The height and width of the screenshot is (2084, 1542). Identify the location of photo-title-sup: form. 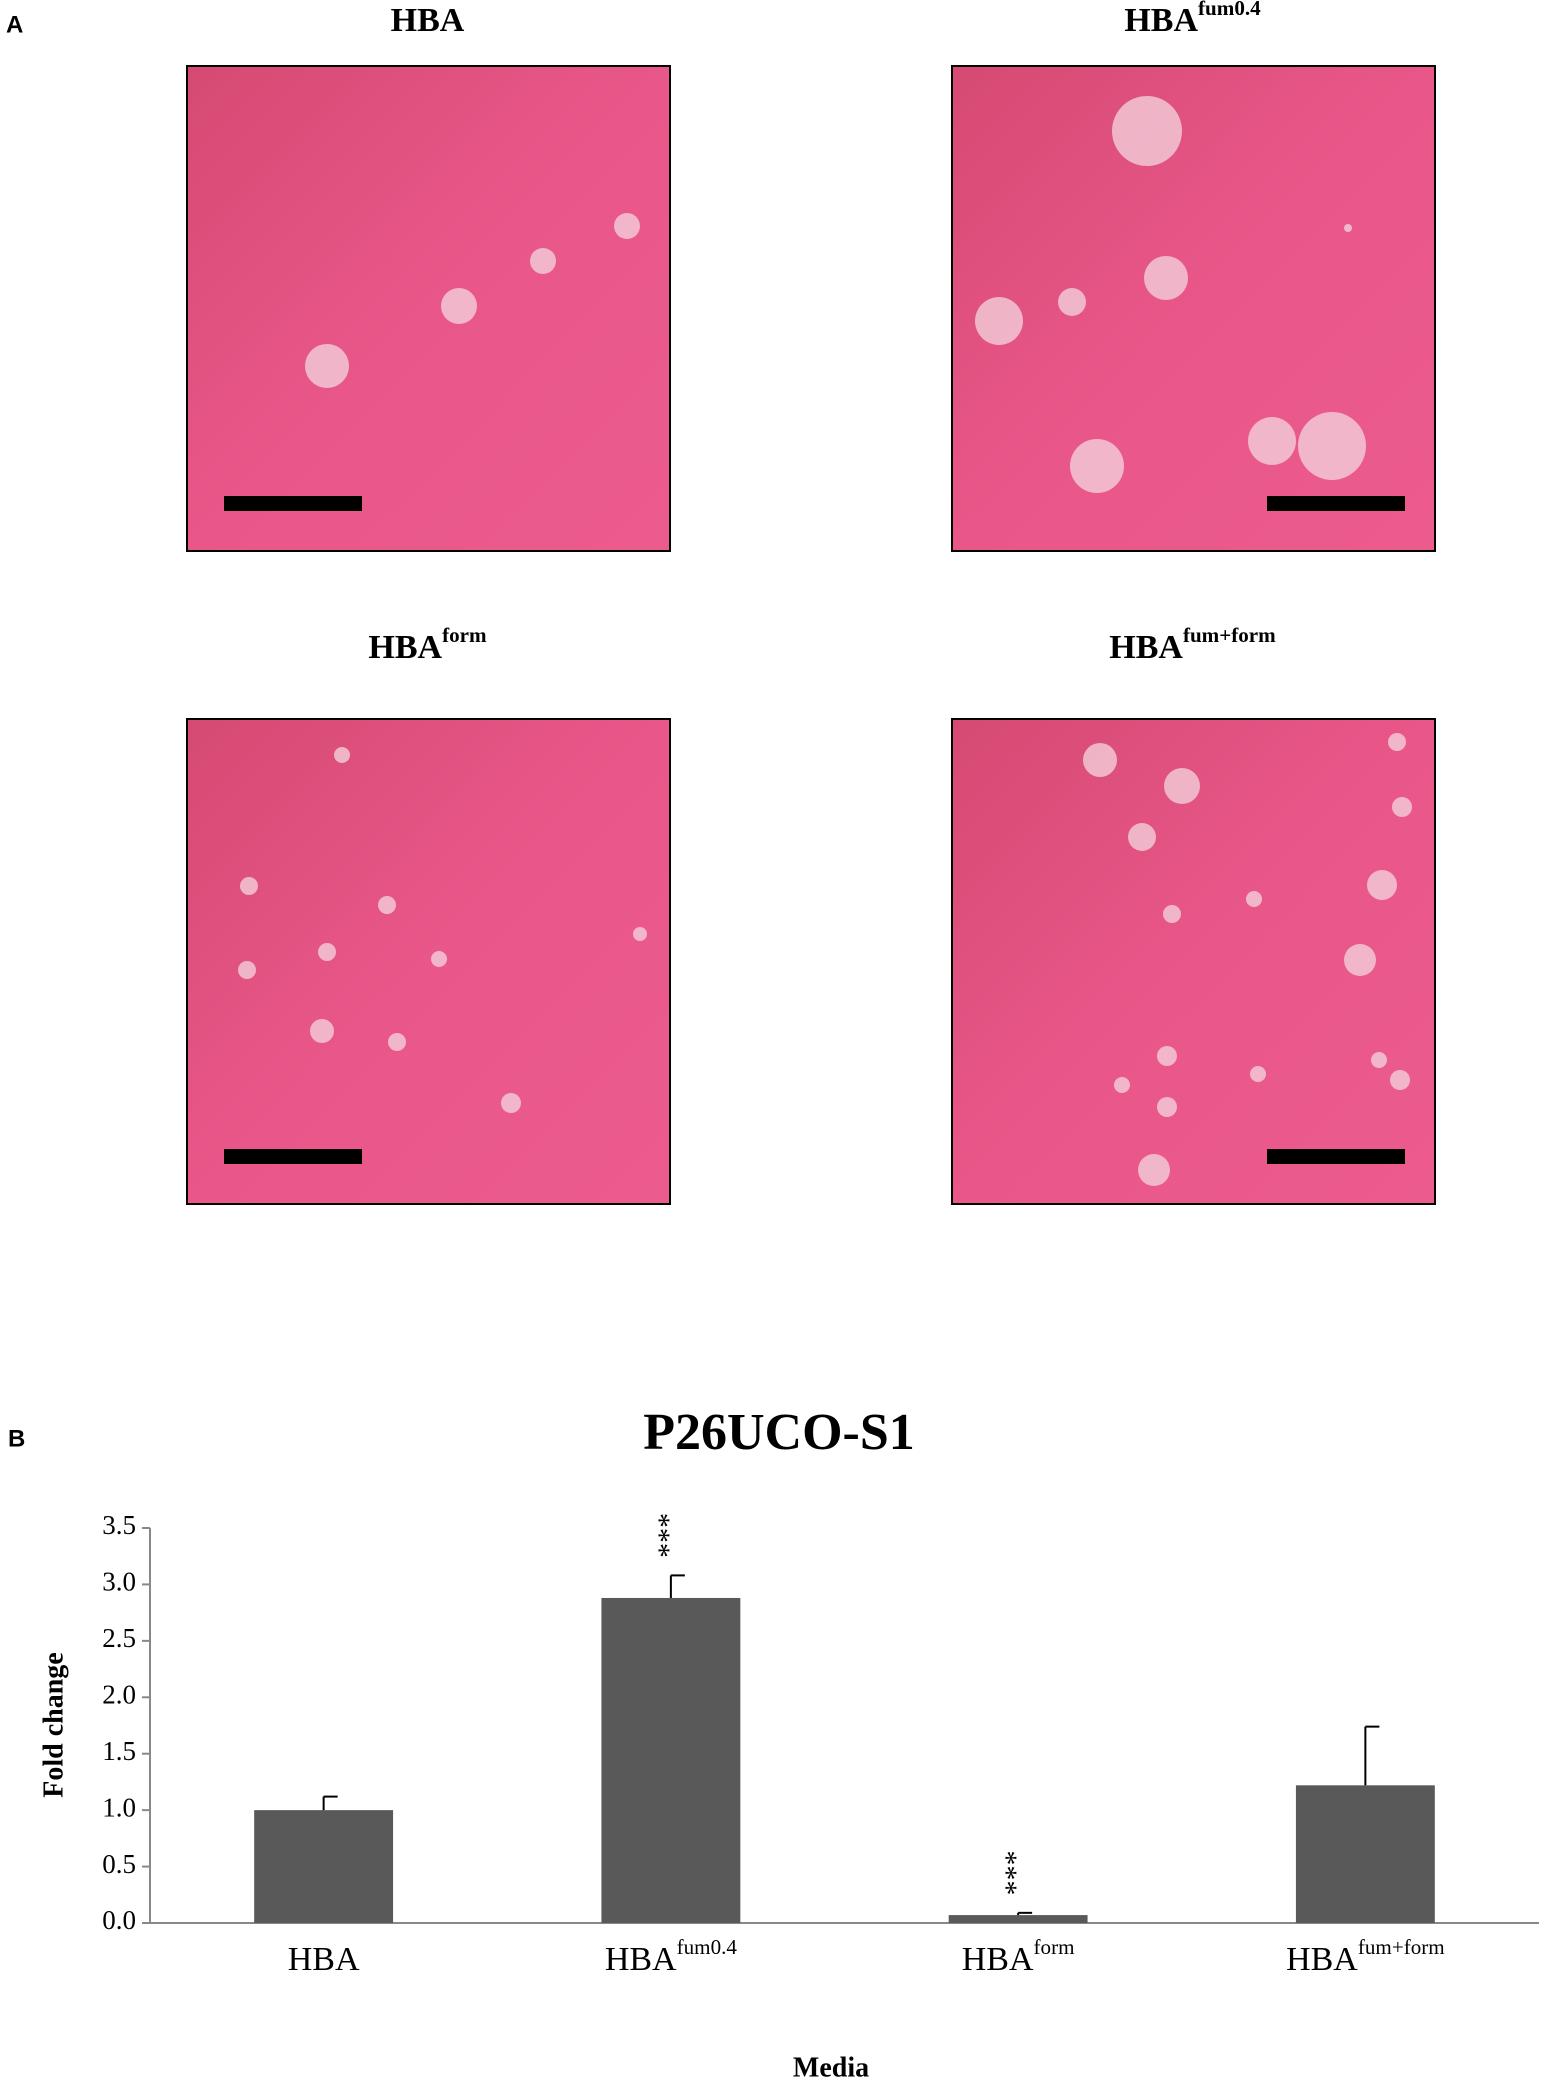
(464, 635).